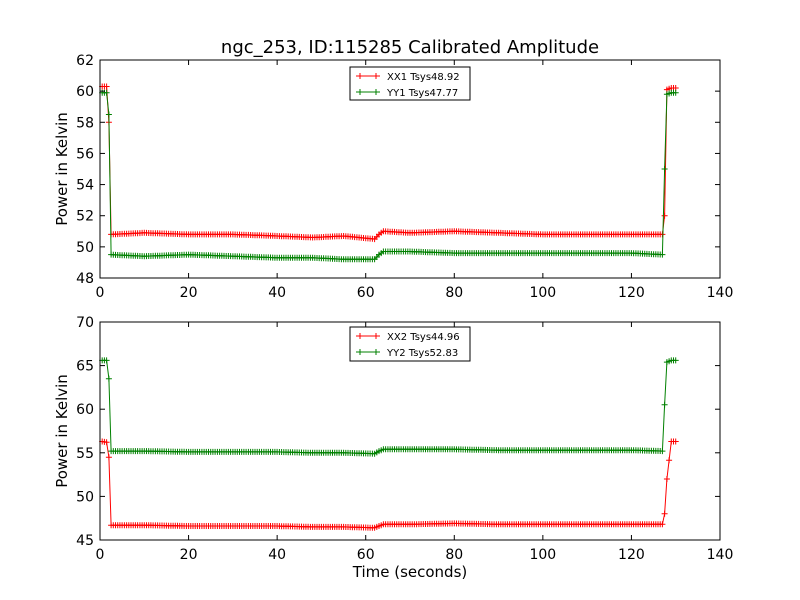  What do you see at coordinates (189, 555) in the screenshot?
I see `bottom-xtick-label-1: 20` at bounding box center [189, 555].